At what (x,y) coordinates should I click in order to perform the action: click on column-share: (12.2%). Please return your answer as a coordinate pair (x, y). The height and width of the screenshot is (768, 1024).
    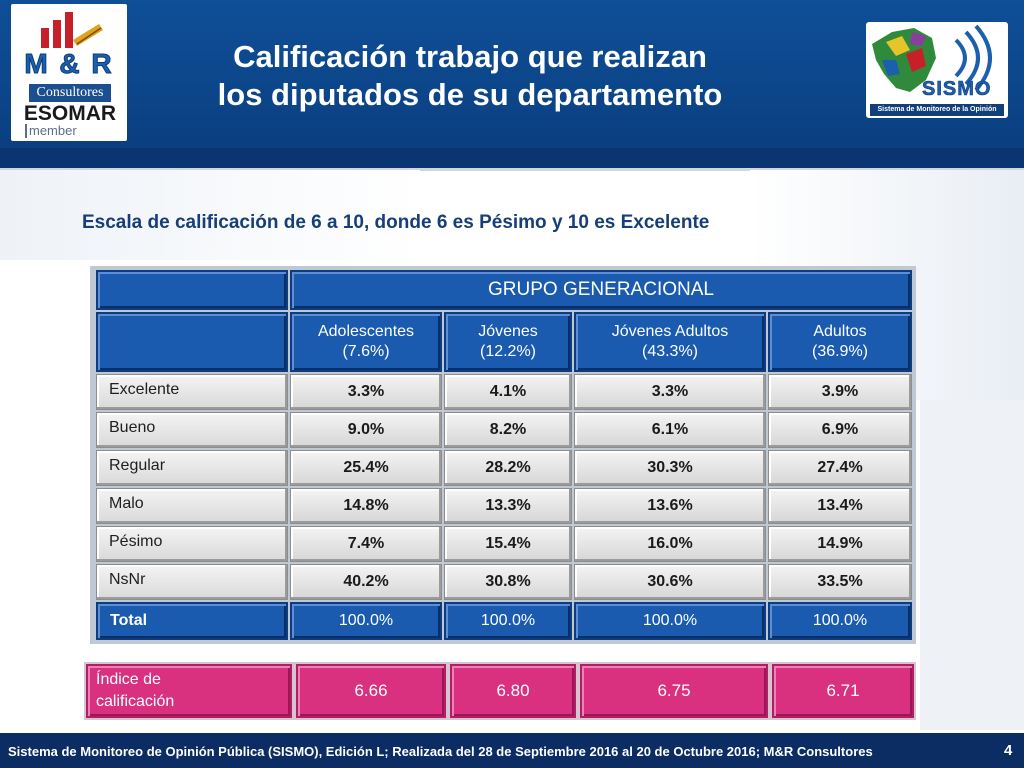
    Looking at the image, I should click on (508, 351).